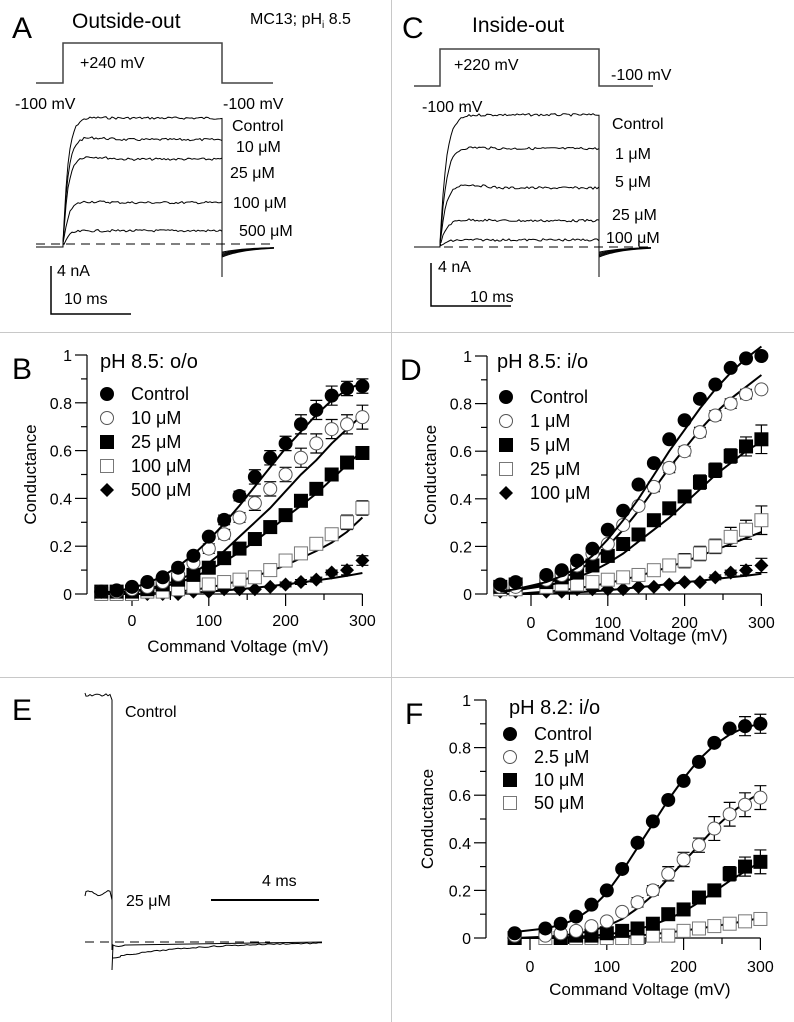 The width and height of the screenshot is (794, 1022). What do you see at coordinates (253, 104) in the screenshot?
I see `panel-a-hold-right: -100 mV` at bounding box center [253, 104].